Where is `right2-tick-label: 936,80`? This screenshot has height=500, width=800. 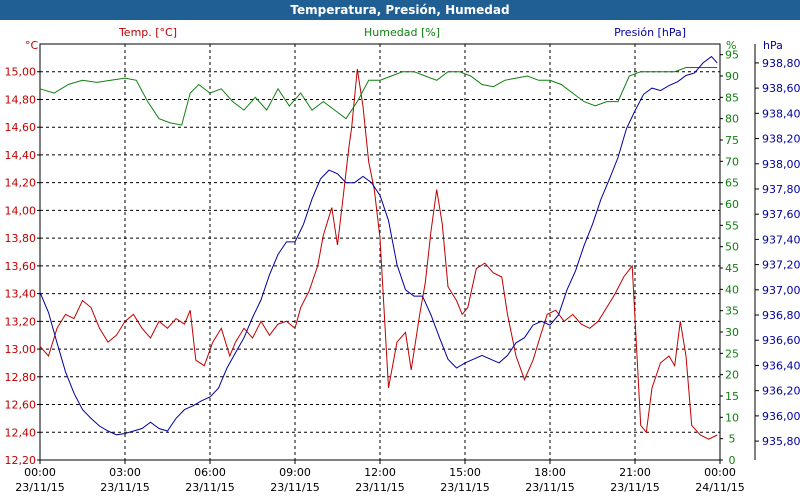
right2-tick-label: 936,80 is located at coordinates (781, 315).